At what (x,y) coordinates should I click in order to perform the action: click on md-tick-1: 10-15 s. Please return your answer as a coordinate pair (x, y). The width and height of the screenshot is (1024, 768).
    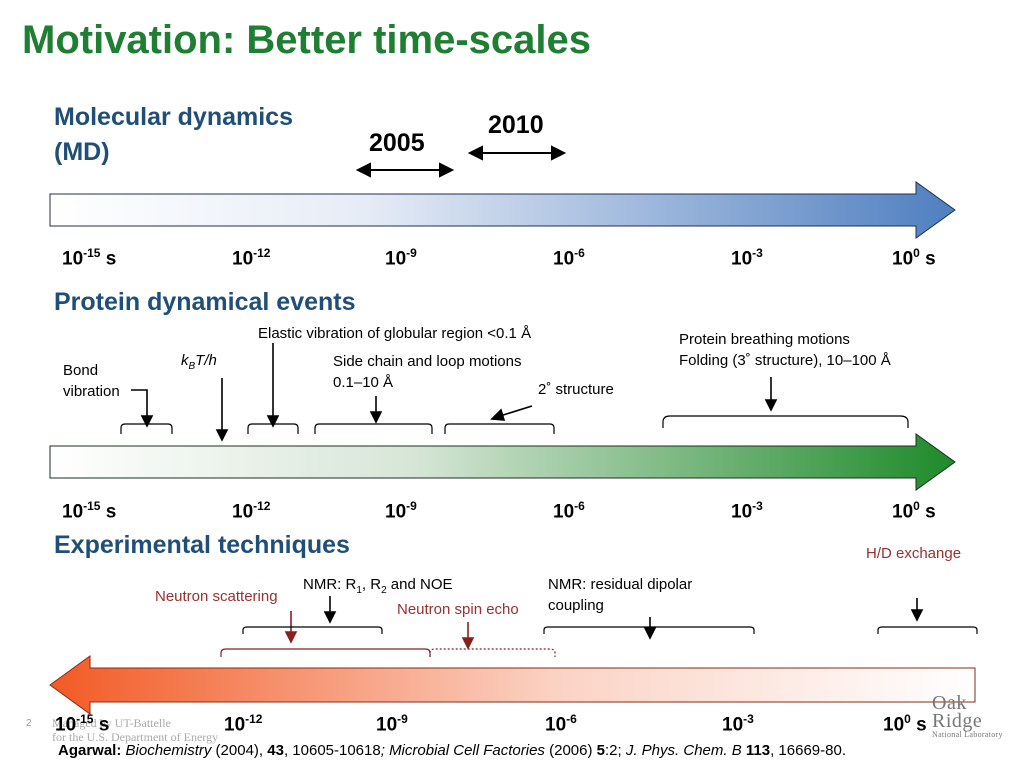
    Looking at the image, I should click on (89, 258).